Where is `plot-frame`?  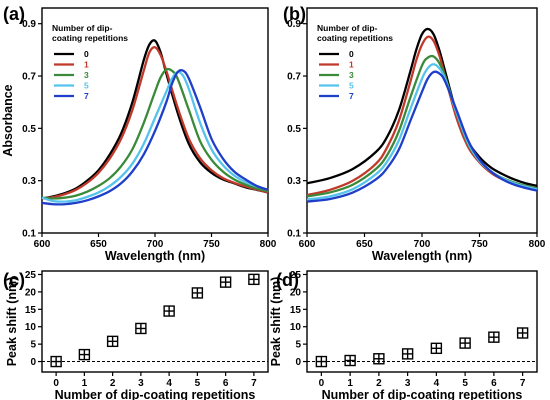
plot-frame is located at coordinates (155, 321).